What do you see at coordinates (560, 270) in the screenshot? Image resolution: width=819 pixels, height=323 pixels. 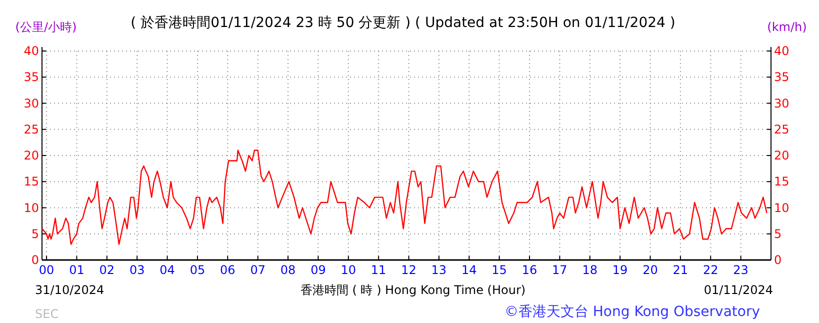 I see `x-tick-label: 17` at bounding box center [560, 270].